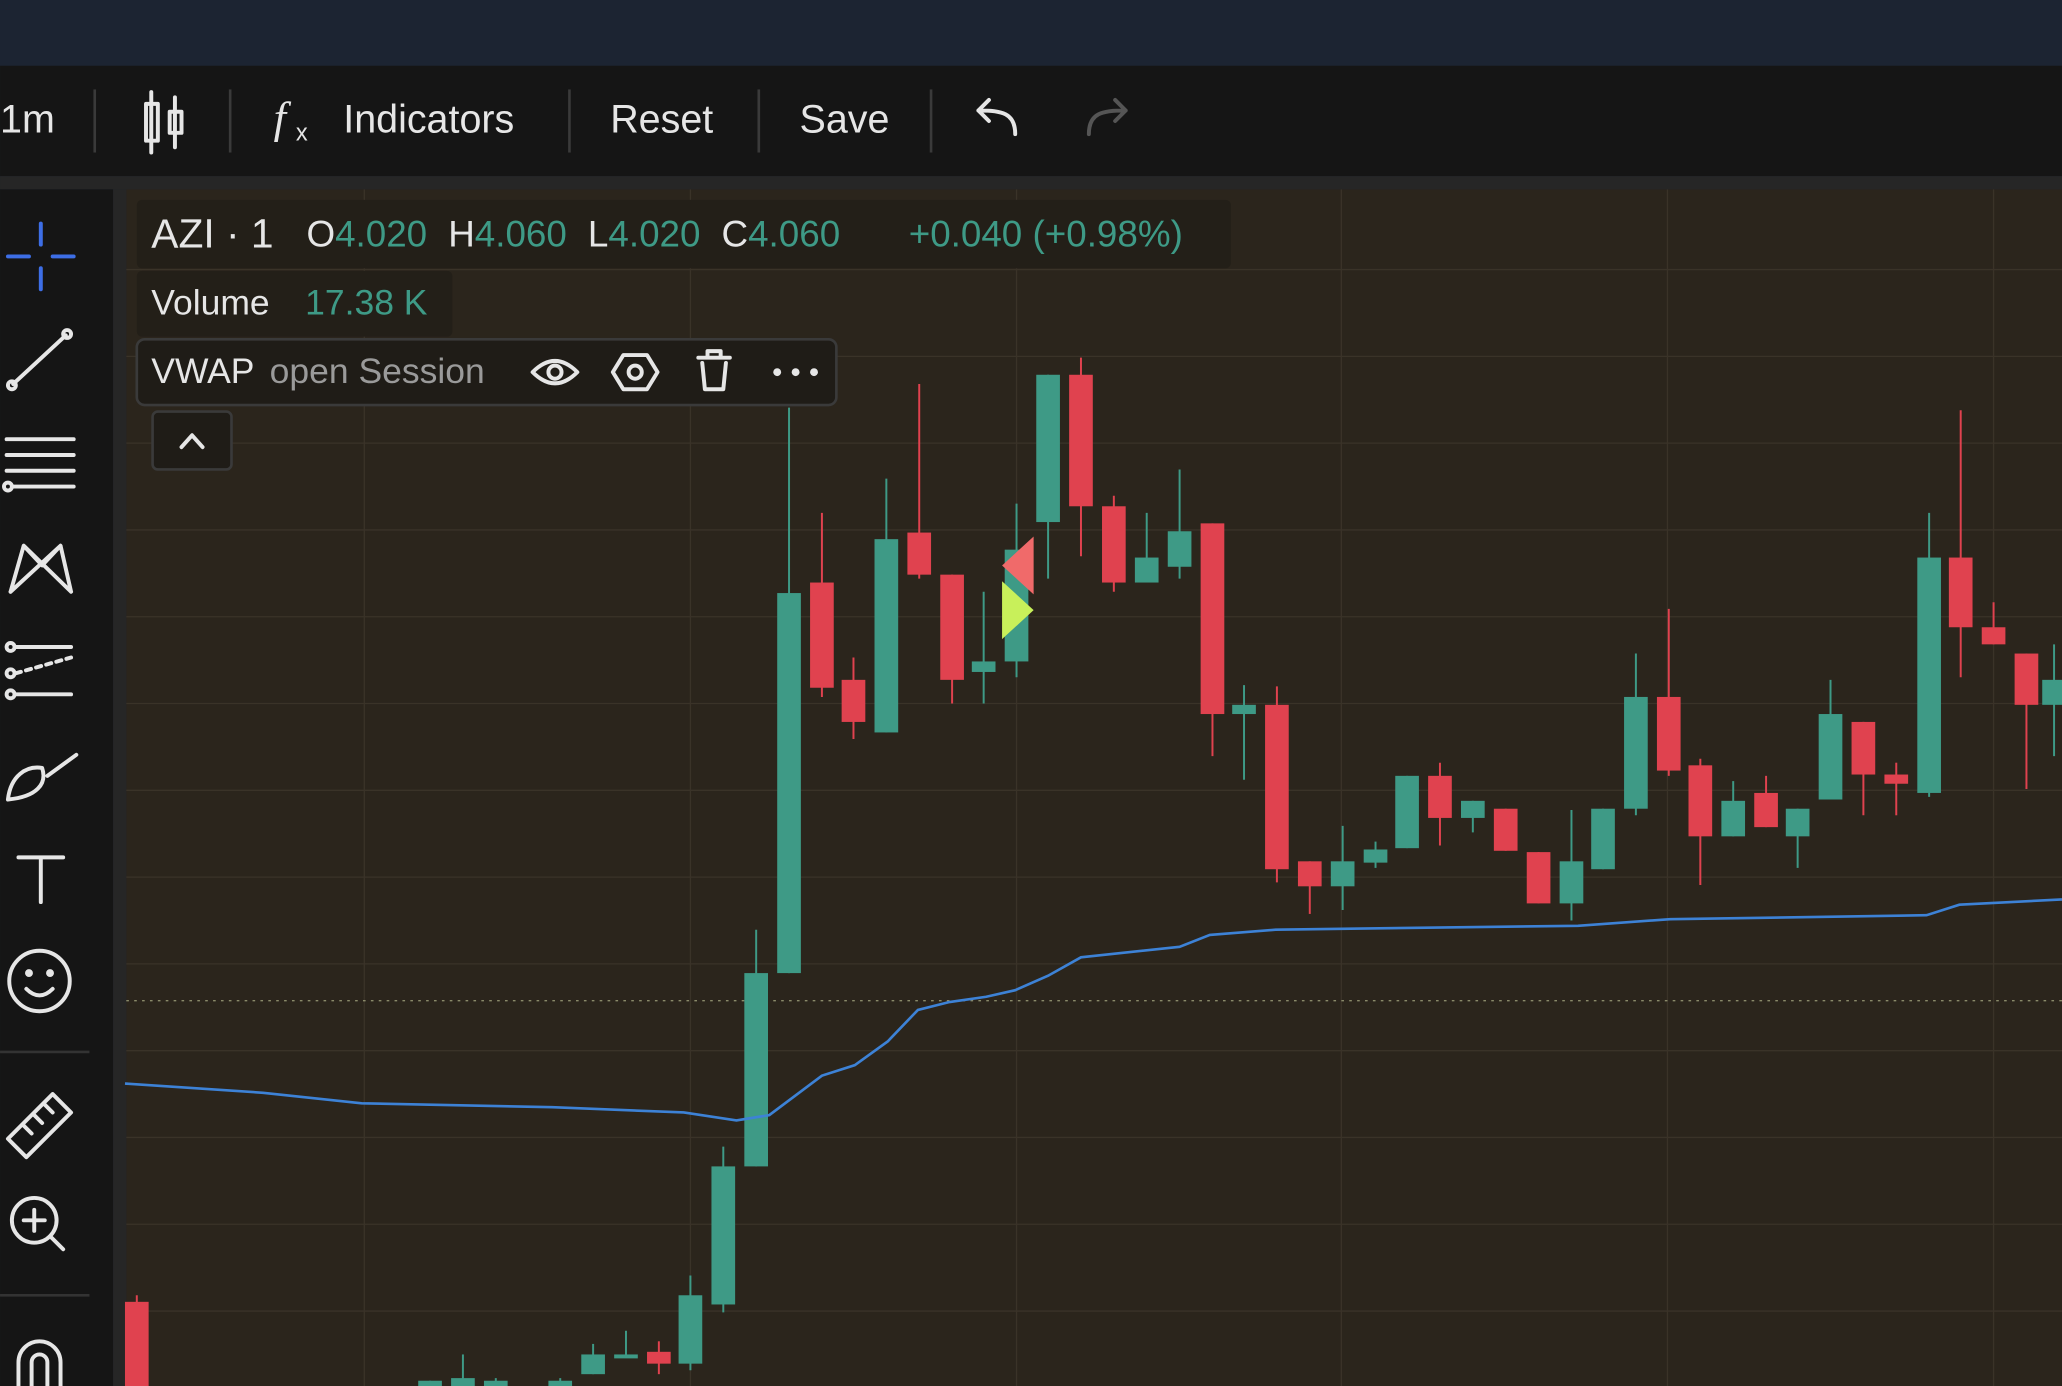  Describe the element at coordinates (40, 256) in the screenshot. I see `crosshair-tool` at that location.